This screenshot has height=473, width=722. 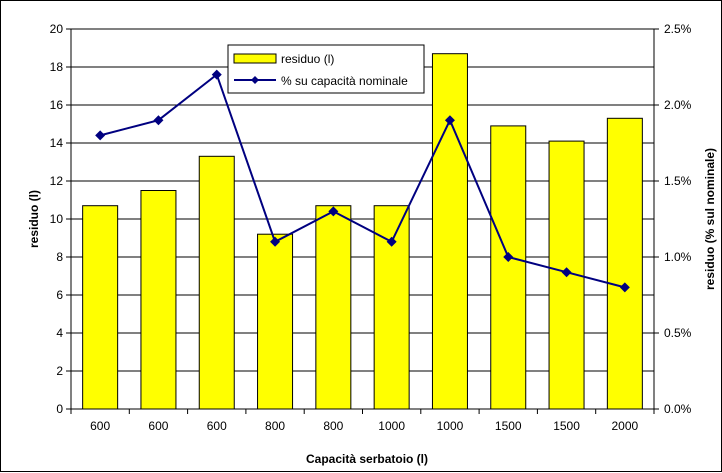 What do you see at coordinates (57, 67) in the screenshot?
I see `y-tick-label: 18` at bounding box center [57, 67].